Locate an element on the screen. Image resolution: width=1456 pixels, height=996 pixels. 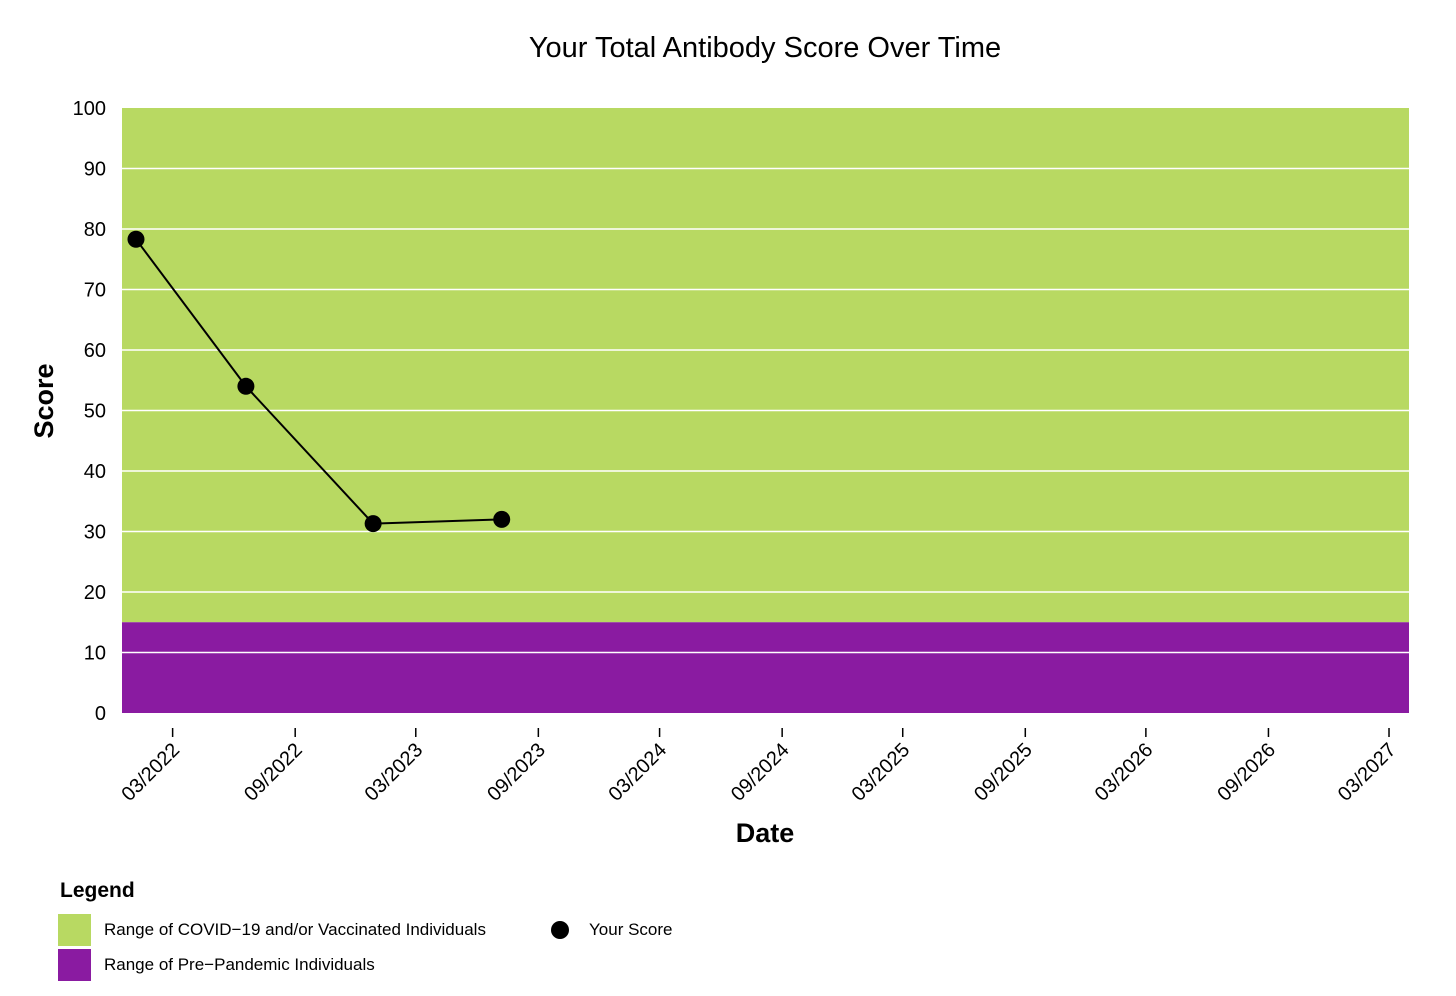
legend-label-your-score: Your Score is located at coordinates (631, 929).